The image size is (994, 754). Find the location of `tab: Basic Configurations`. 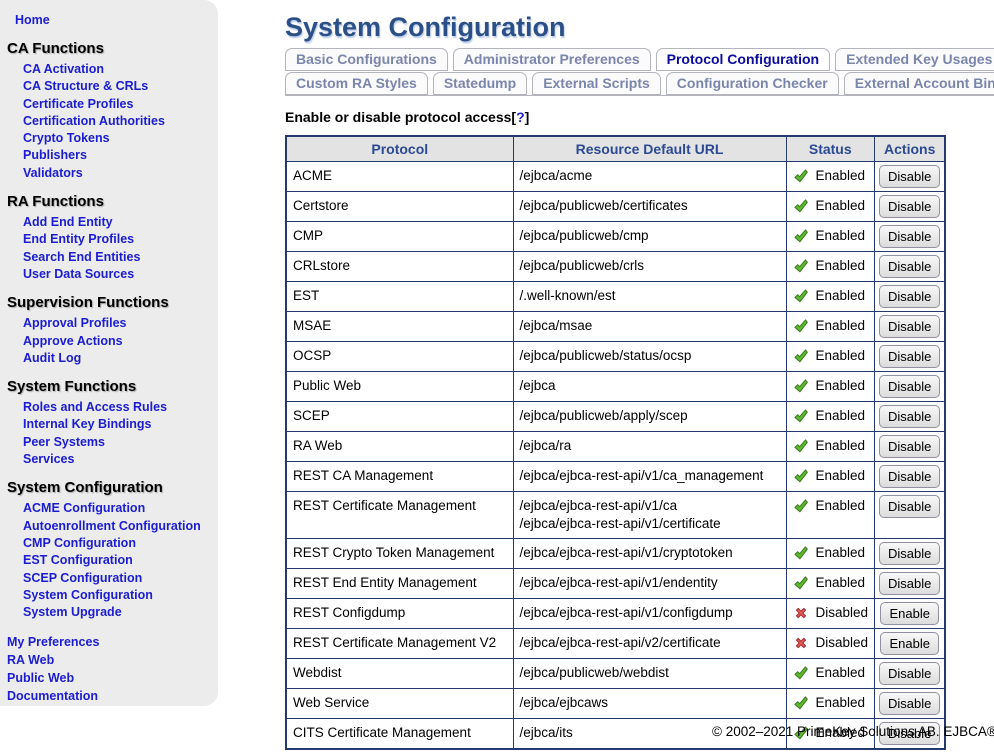

tab: Basic Configurations is located at coordinates (366, 59).